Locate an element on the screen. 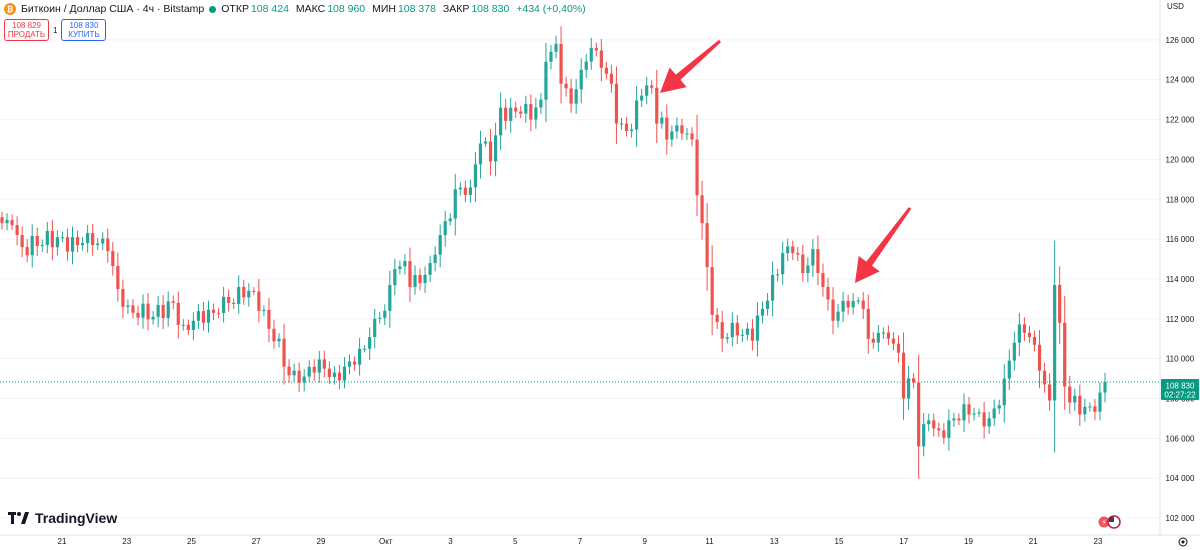  countdown-label: 02:27:22 is located at coordinates (1180, 395).